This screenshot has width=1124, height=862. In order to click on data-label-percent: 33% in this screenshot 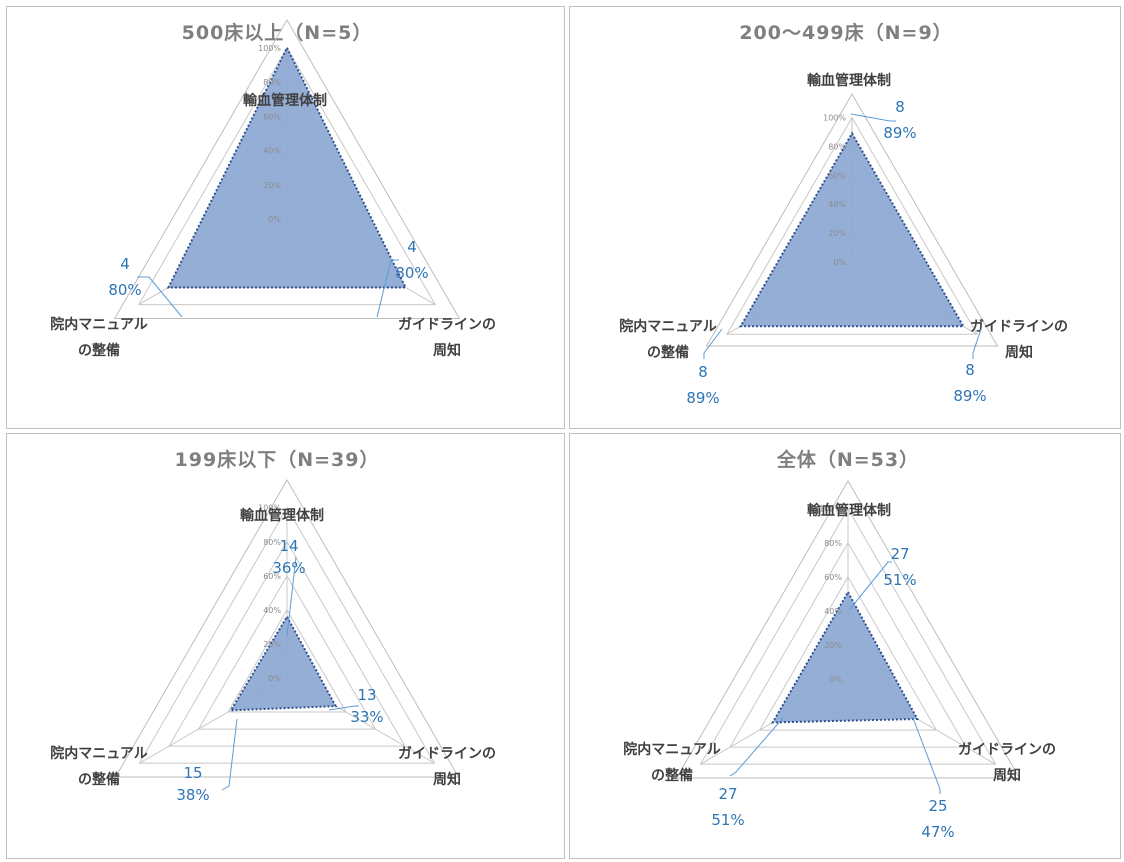, I will do `click(366, 717)`.